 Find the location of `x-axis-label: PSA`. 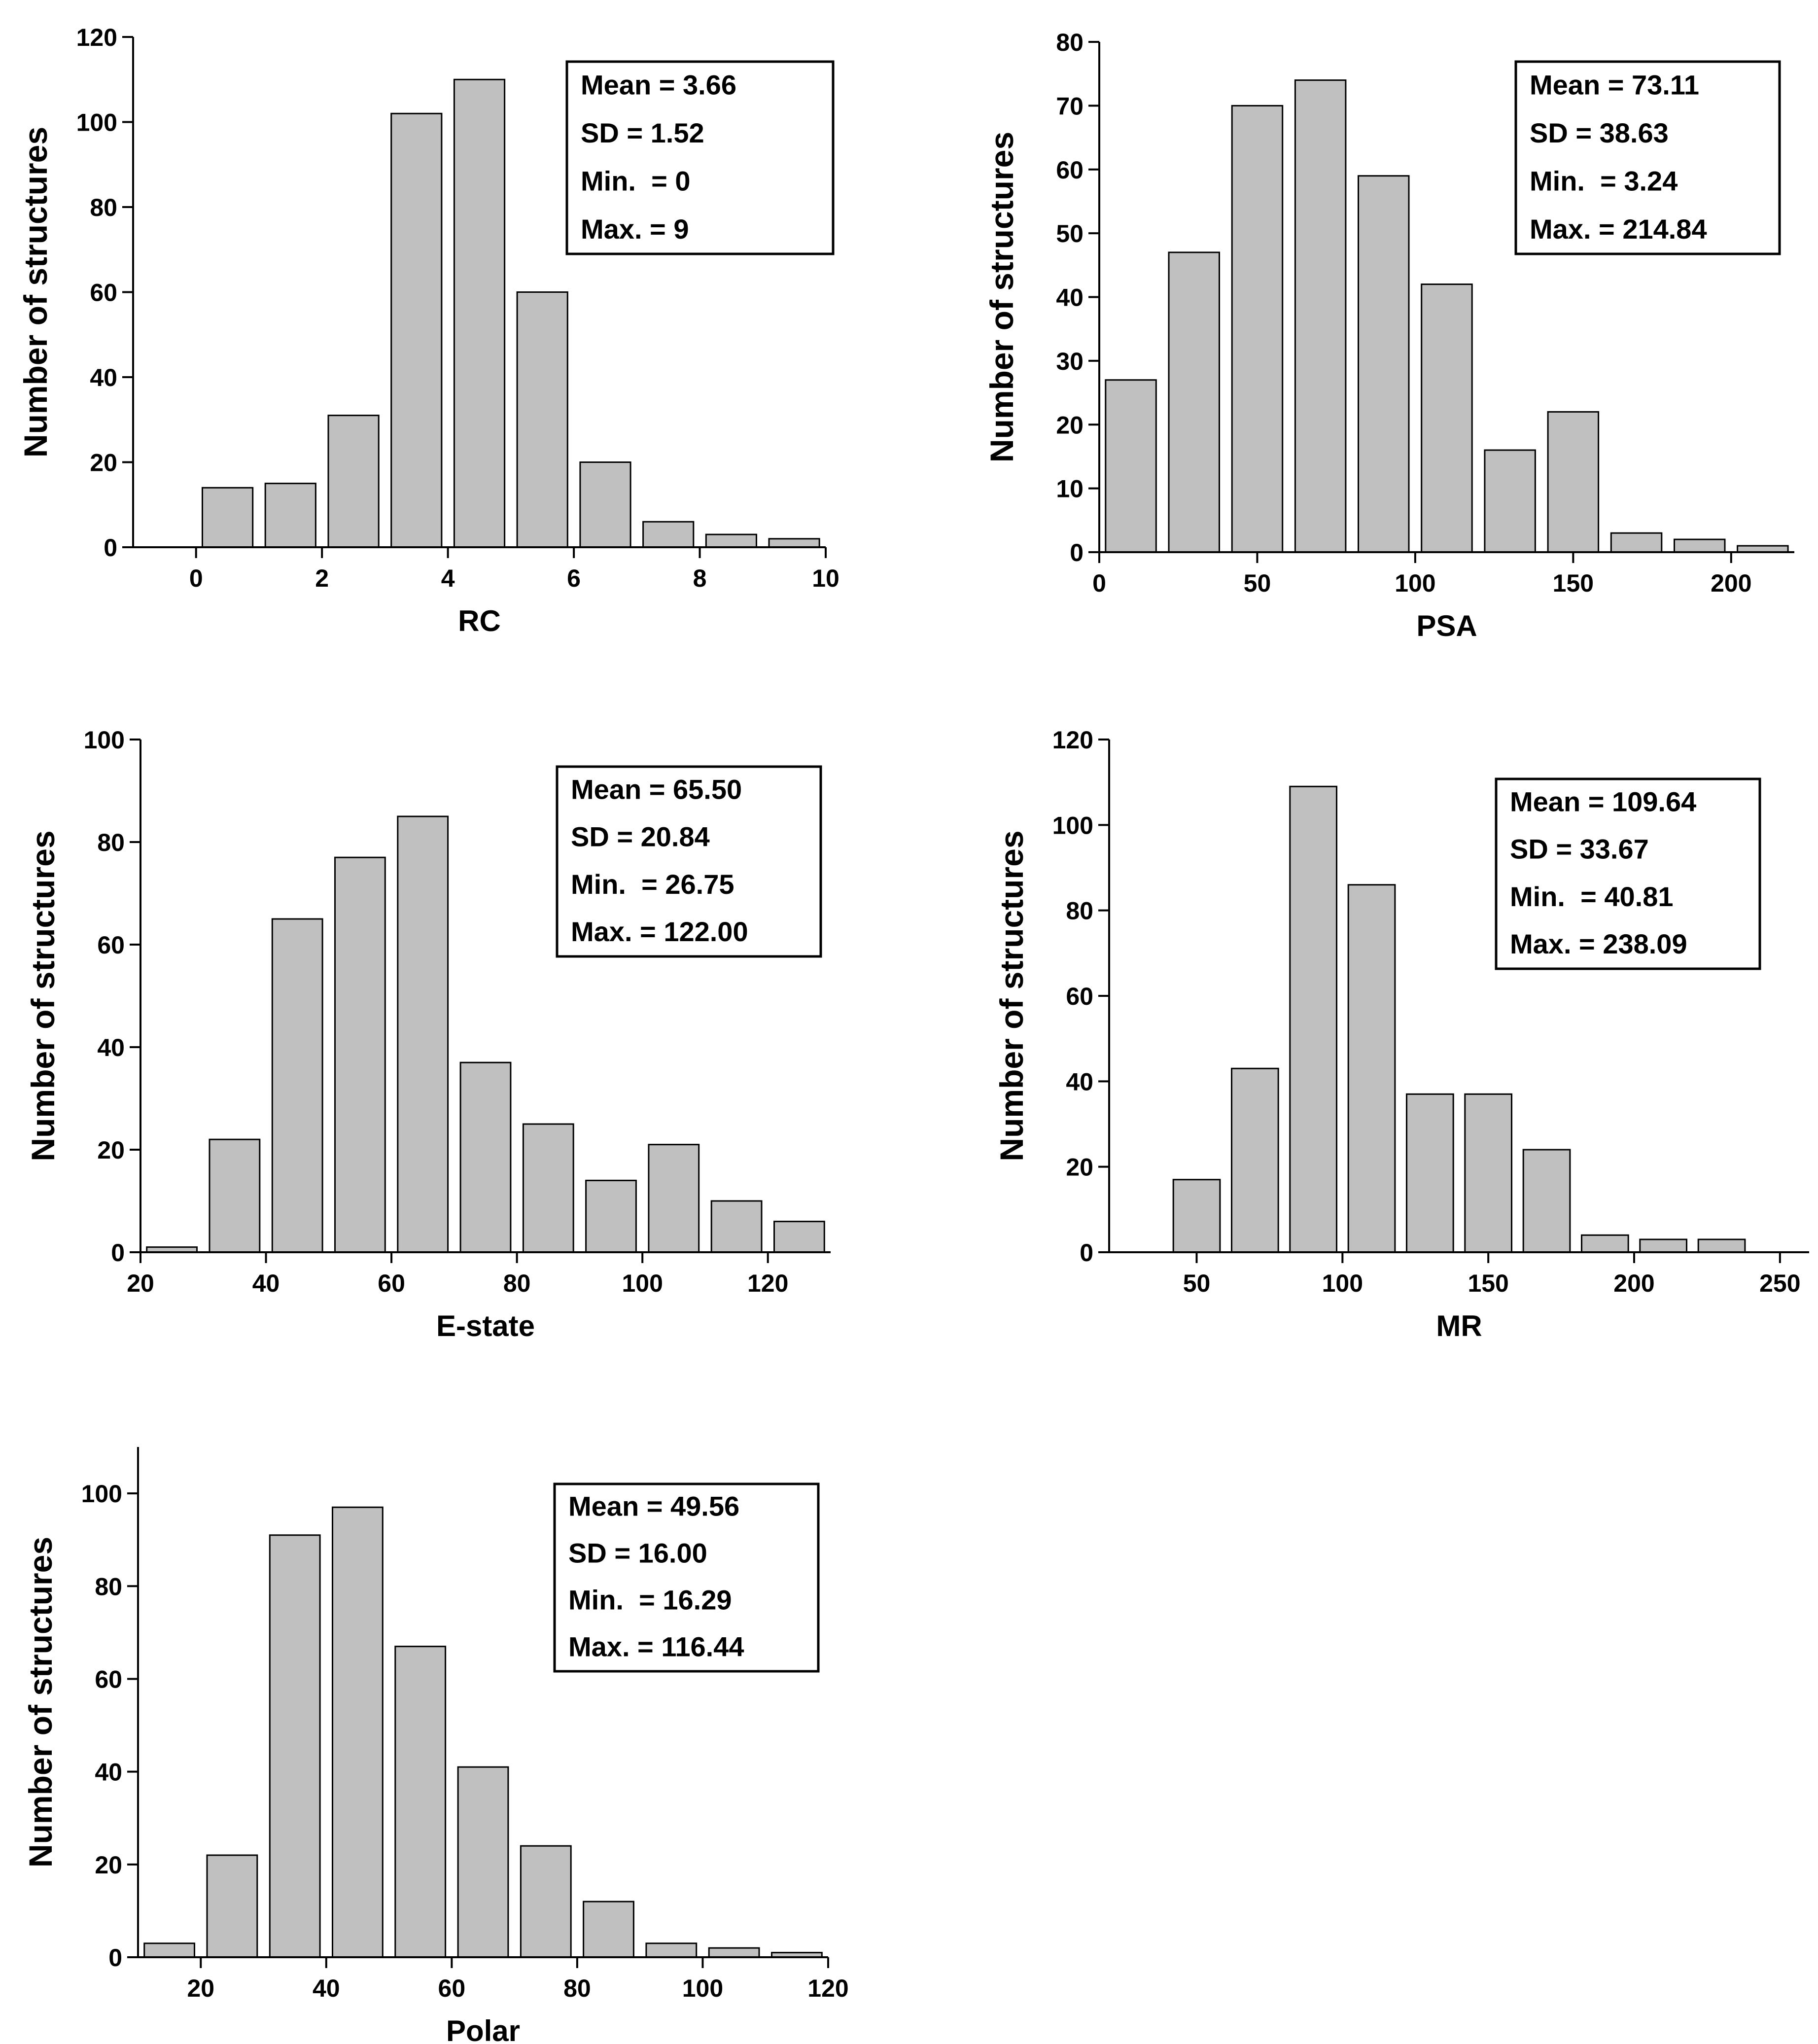

x-axis-label: PSA is located at coordinates (1446, 625).